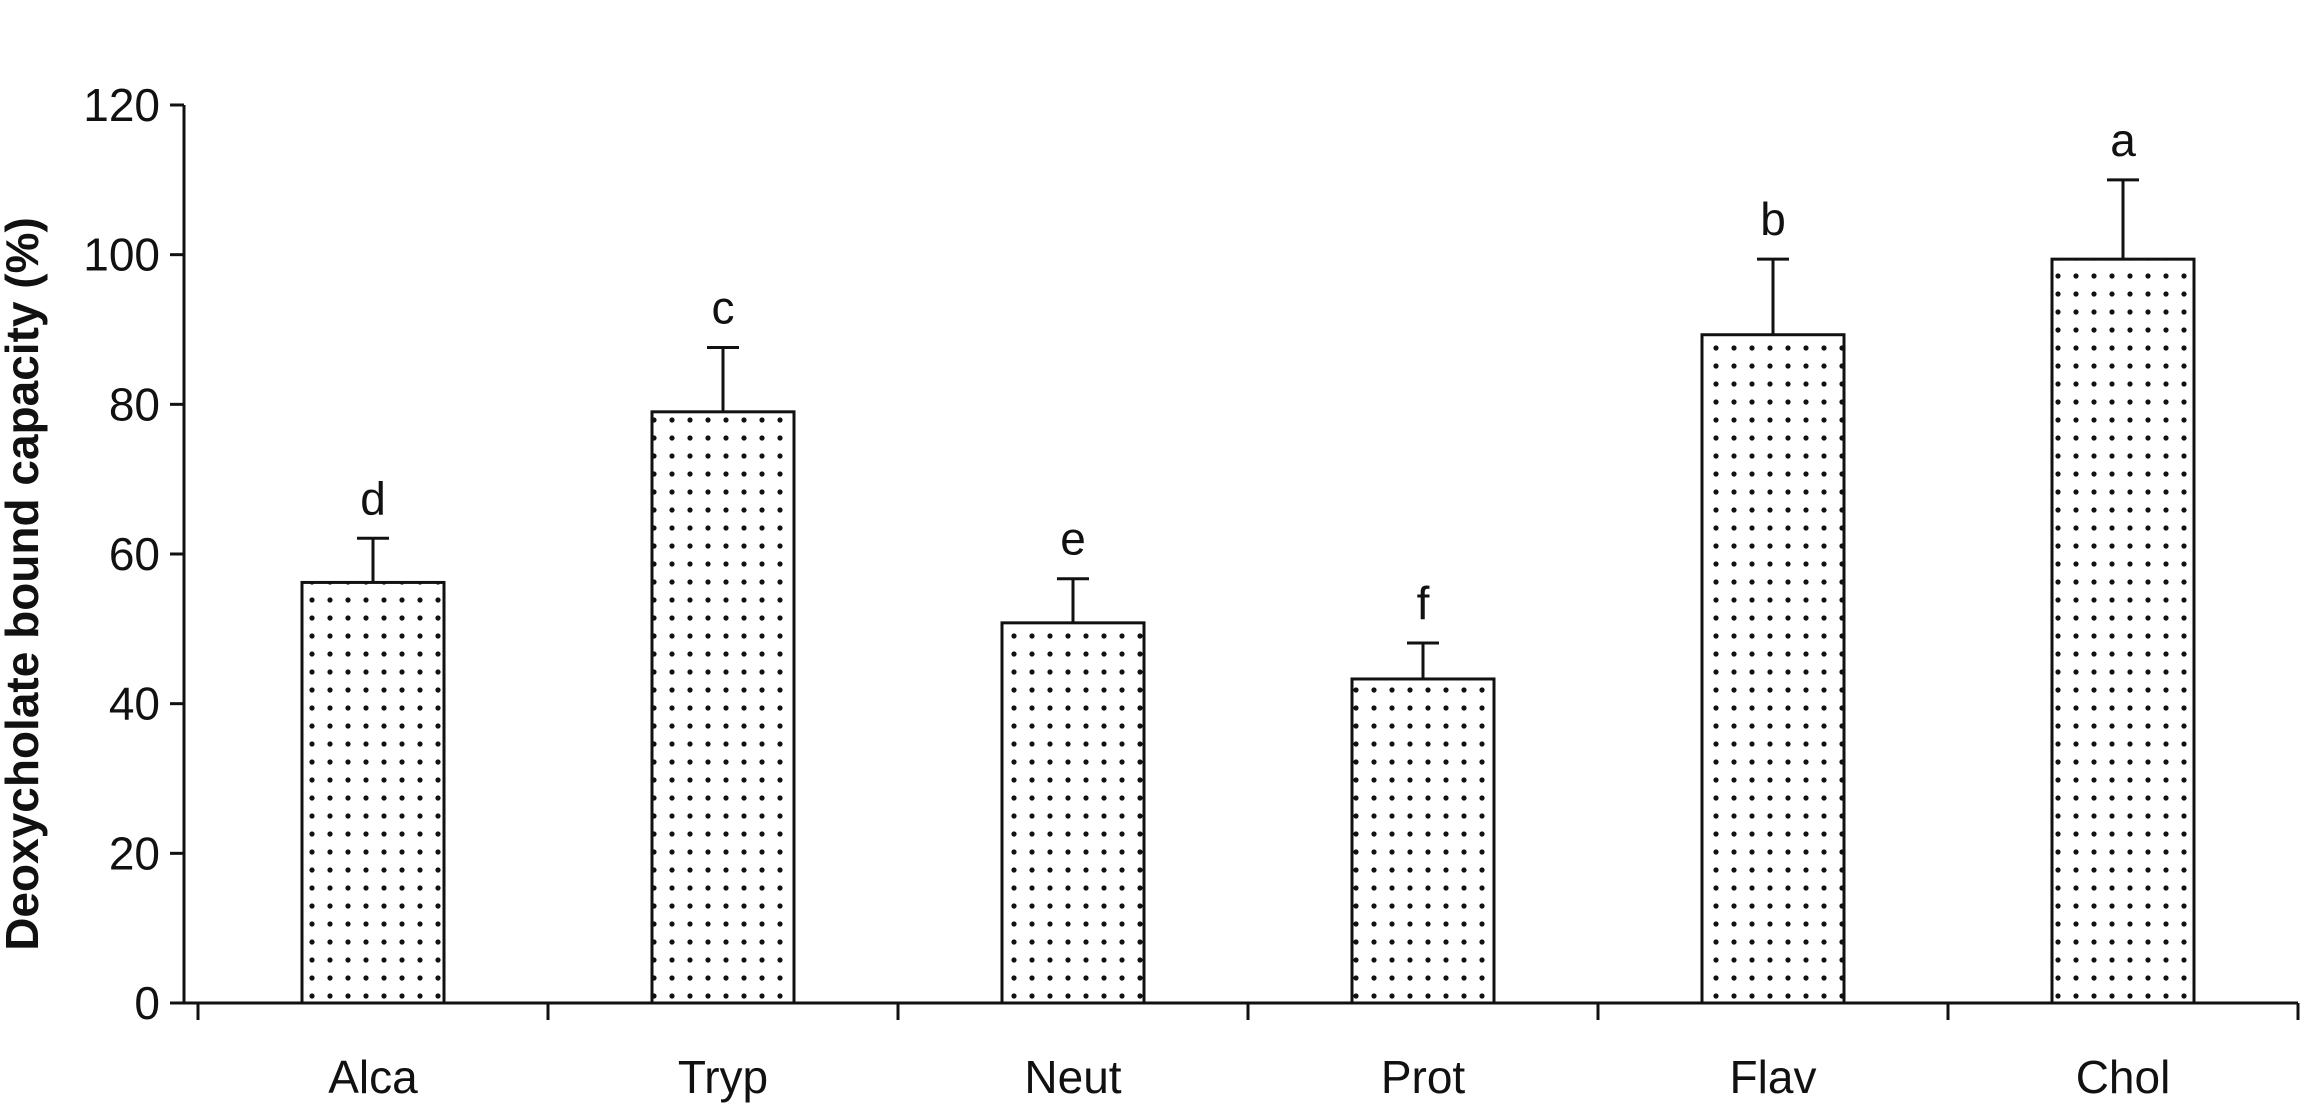  I want to click on bar-prot, so click(1423, 841).